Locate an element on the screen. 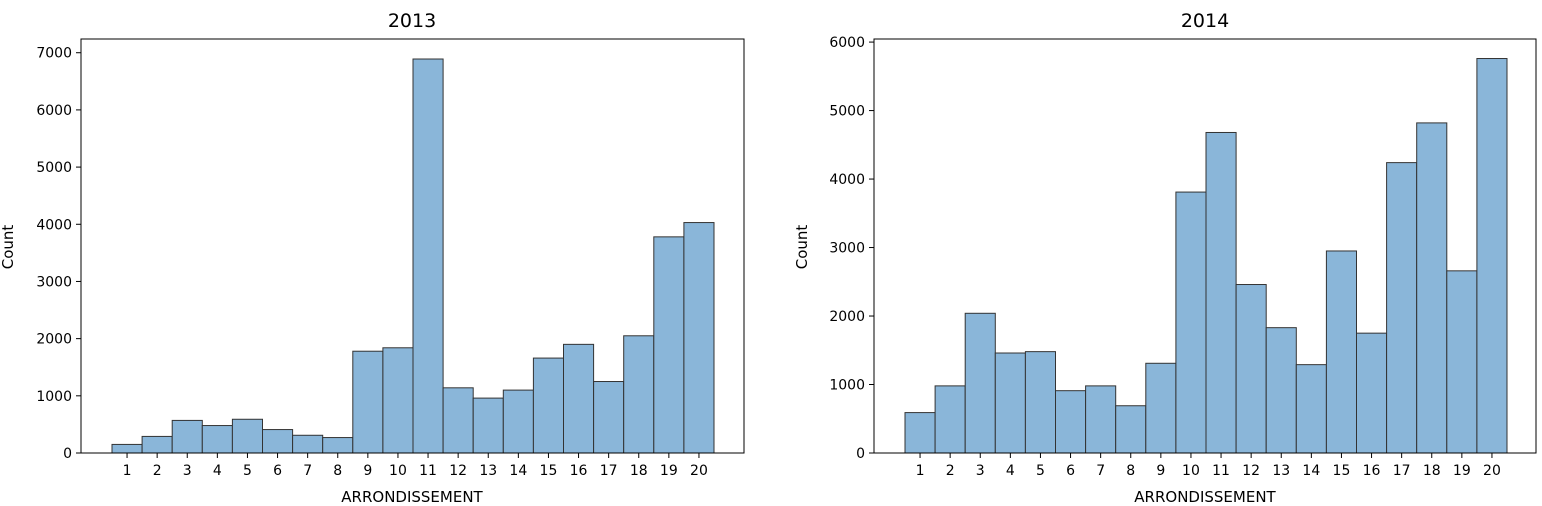 This screenshot has height=506, width=1542. chart-title: 2013 is located at coordinates (412, 21).